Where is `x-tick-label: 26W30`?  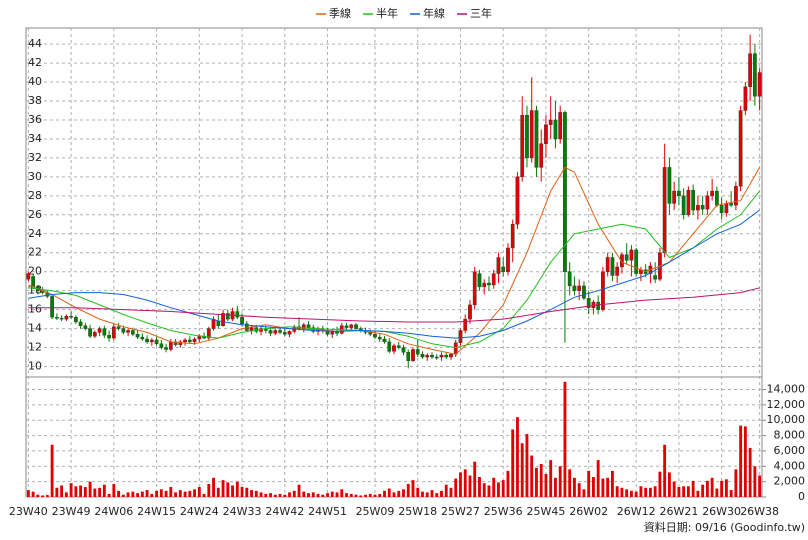 x-tick-label: 26W30 is located at coordinates (721, 511).